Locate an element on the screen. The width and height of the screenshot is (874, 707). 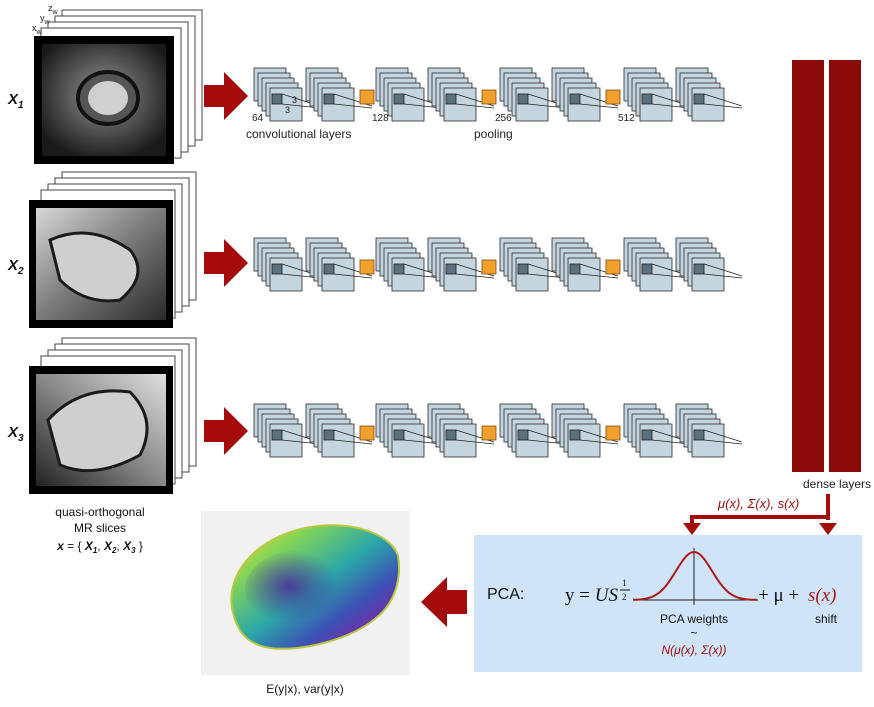
axis-y-label: yw is located at coordinates (45, 19).